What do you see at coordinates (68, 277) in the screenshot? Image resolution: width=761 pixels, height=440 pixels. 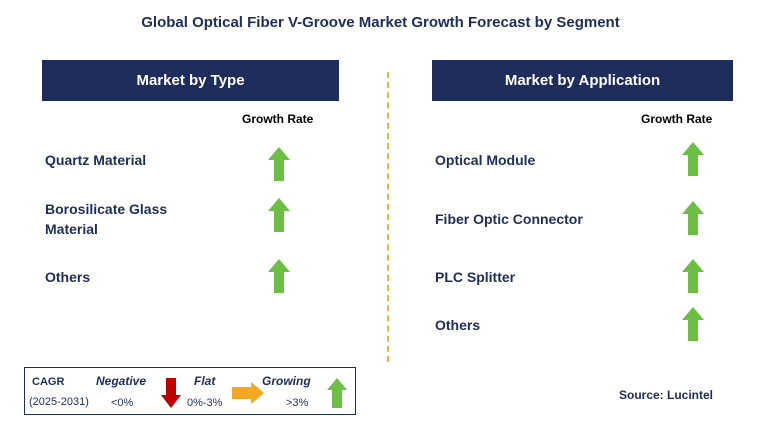 I see `type-item-others: Others` at bounding box center [68, 277].